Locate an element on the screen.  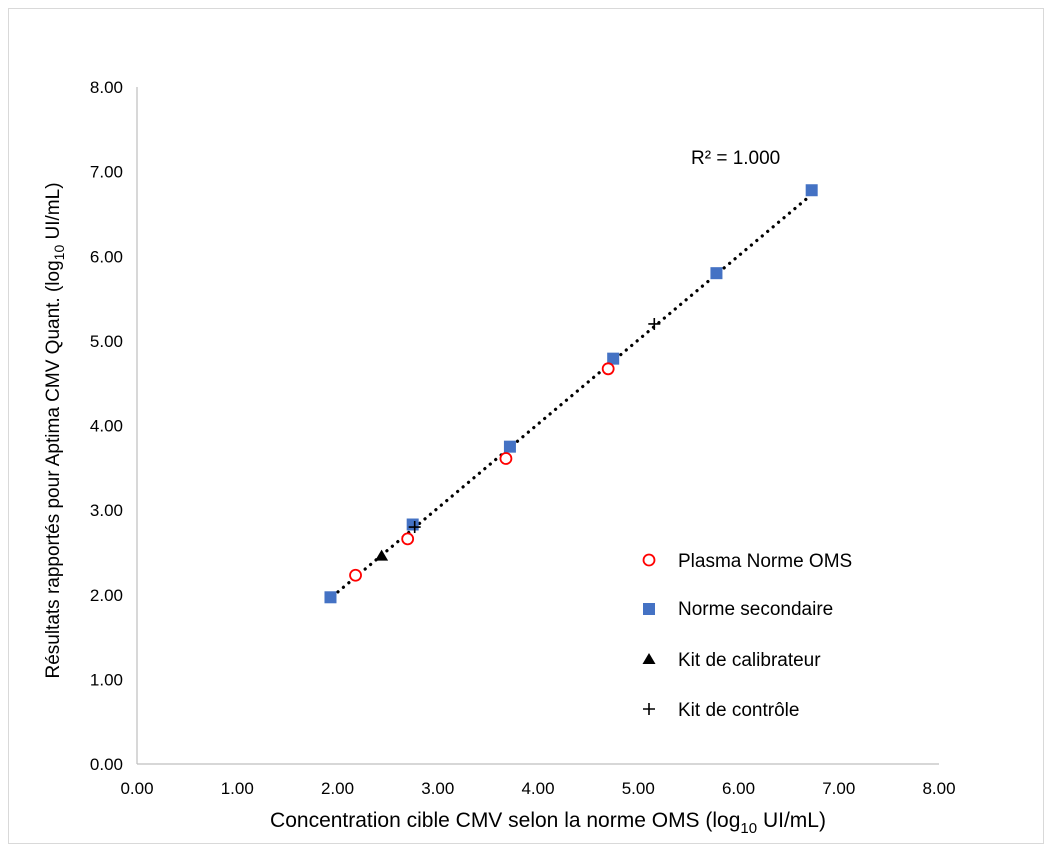
x-tick-label: 7.00 is located at coordinates (838, 788).